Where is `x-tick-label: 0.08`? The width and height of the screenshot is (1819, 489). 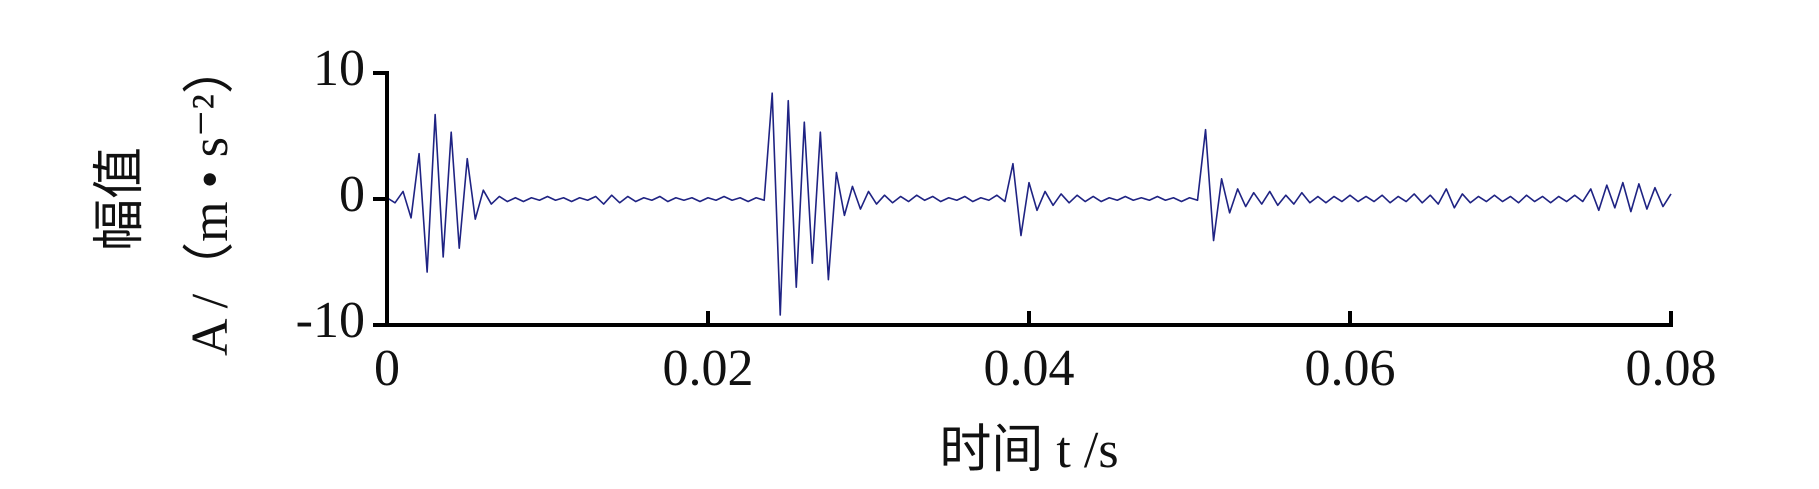
x-tick-label: 0.08 is located at coordinates (1671, 368).